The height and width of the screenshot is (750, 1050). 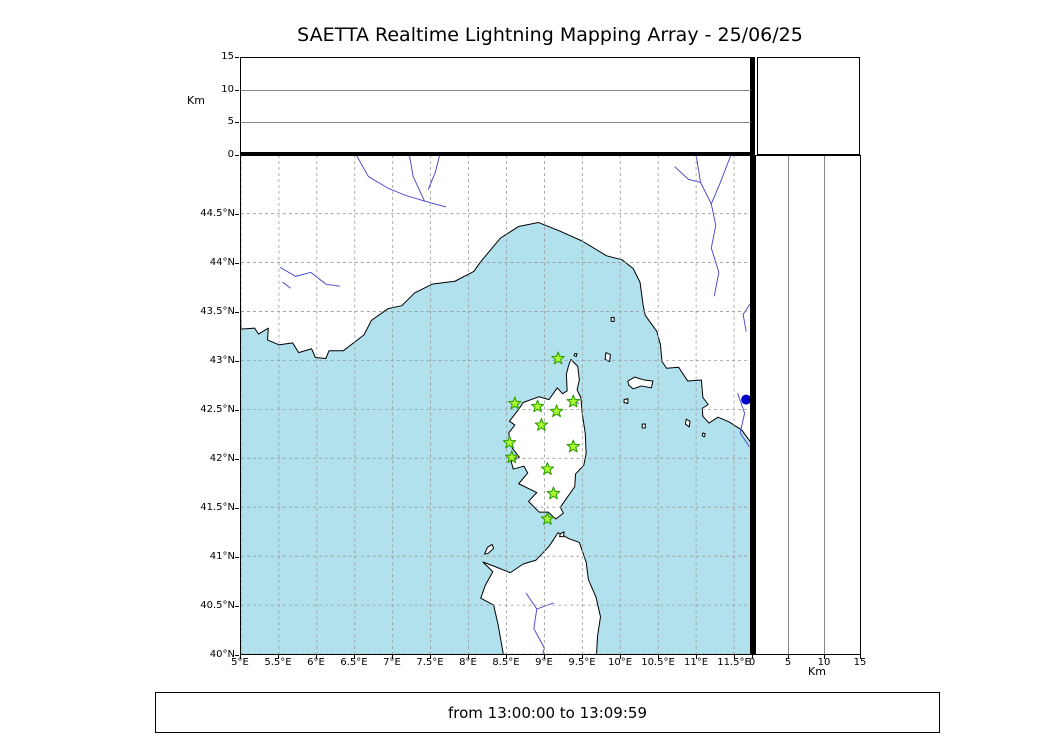 I want to click on lat-tick-label: 41.5°N, so click(x=217, y=507).